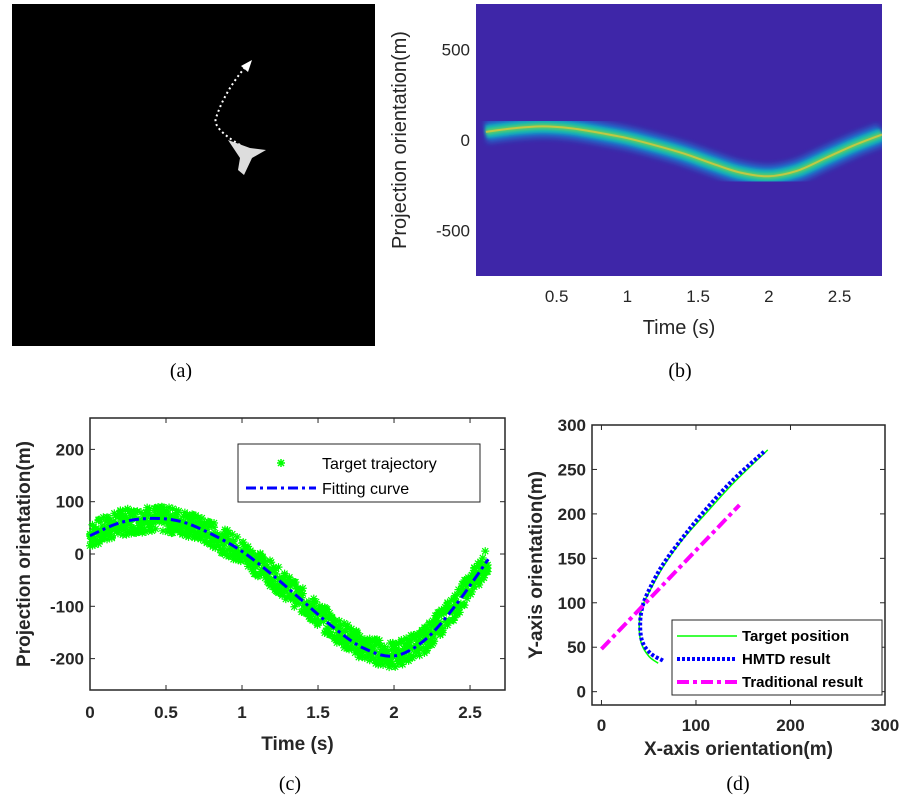 The height and width of the screenshot is (800, 900). What do you see at coordinates (359, 473) in the screenshot?
I see `legend-box` at bounding box center [359, 473].